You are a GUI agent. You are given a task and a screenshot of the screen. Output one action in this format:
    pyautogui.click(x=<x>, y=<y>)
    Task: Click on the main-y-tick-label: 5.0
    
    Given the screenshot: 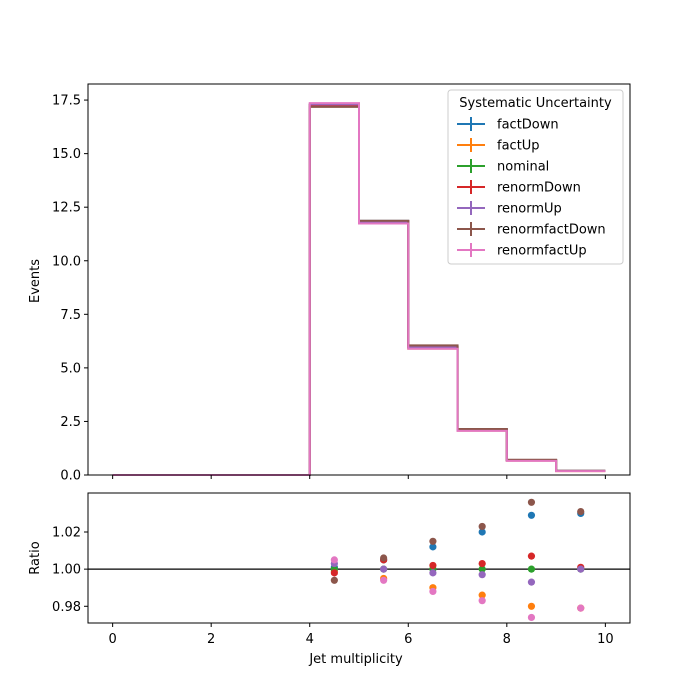 What is the action you would take?
    pyautogui.click(x=70, y=368)
    